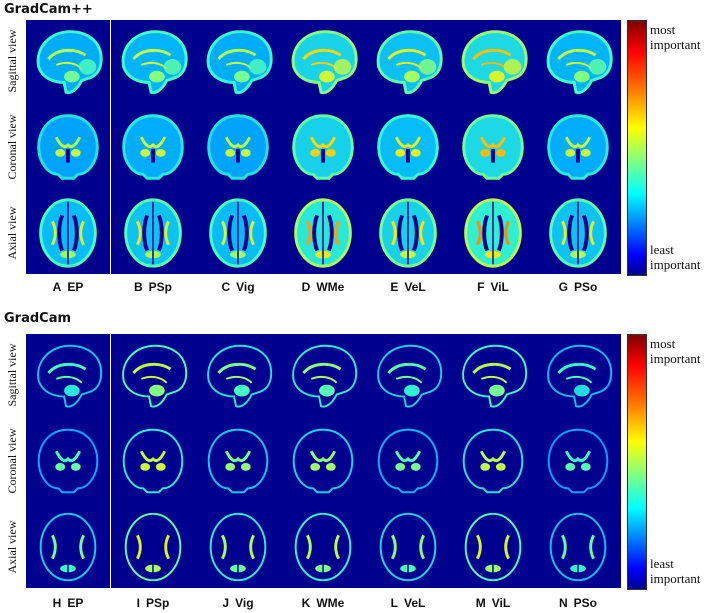 This screenshot has width=708, height=613. Describe the element at coordinates (578, 233) in the screenshot. I see `brain-map-g-axial` at that location.